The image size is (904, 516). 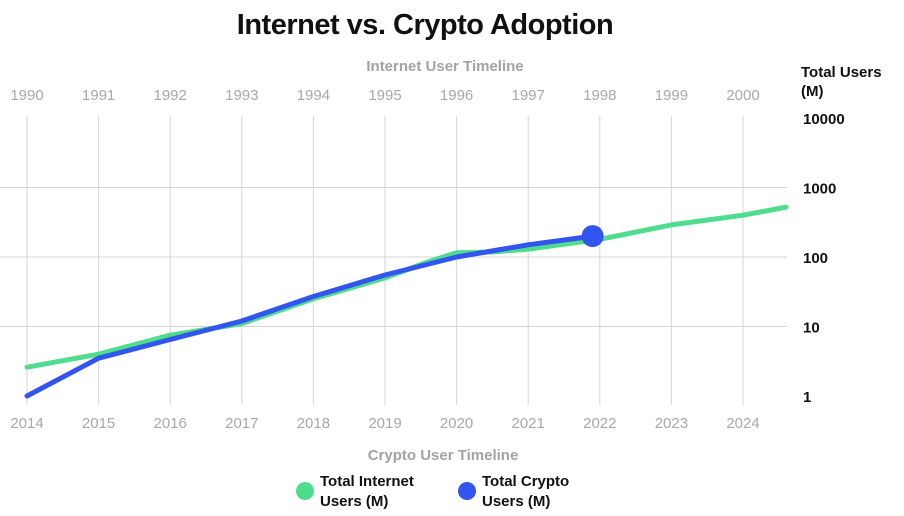 What do you see at coordinates (671, 95) in the screenshot?
I see `top-axis-tick-label: 1999` at bounding box center [671, 95].